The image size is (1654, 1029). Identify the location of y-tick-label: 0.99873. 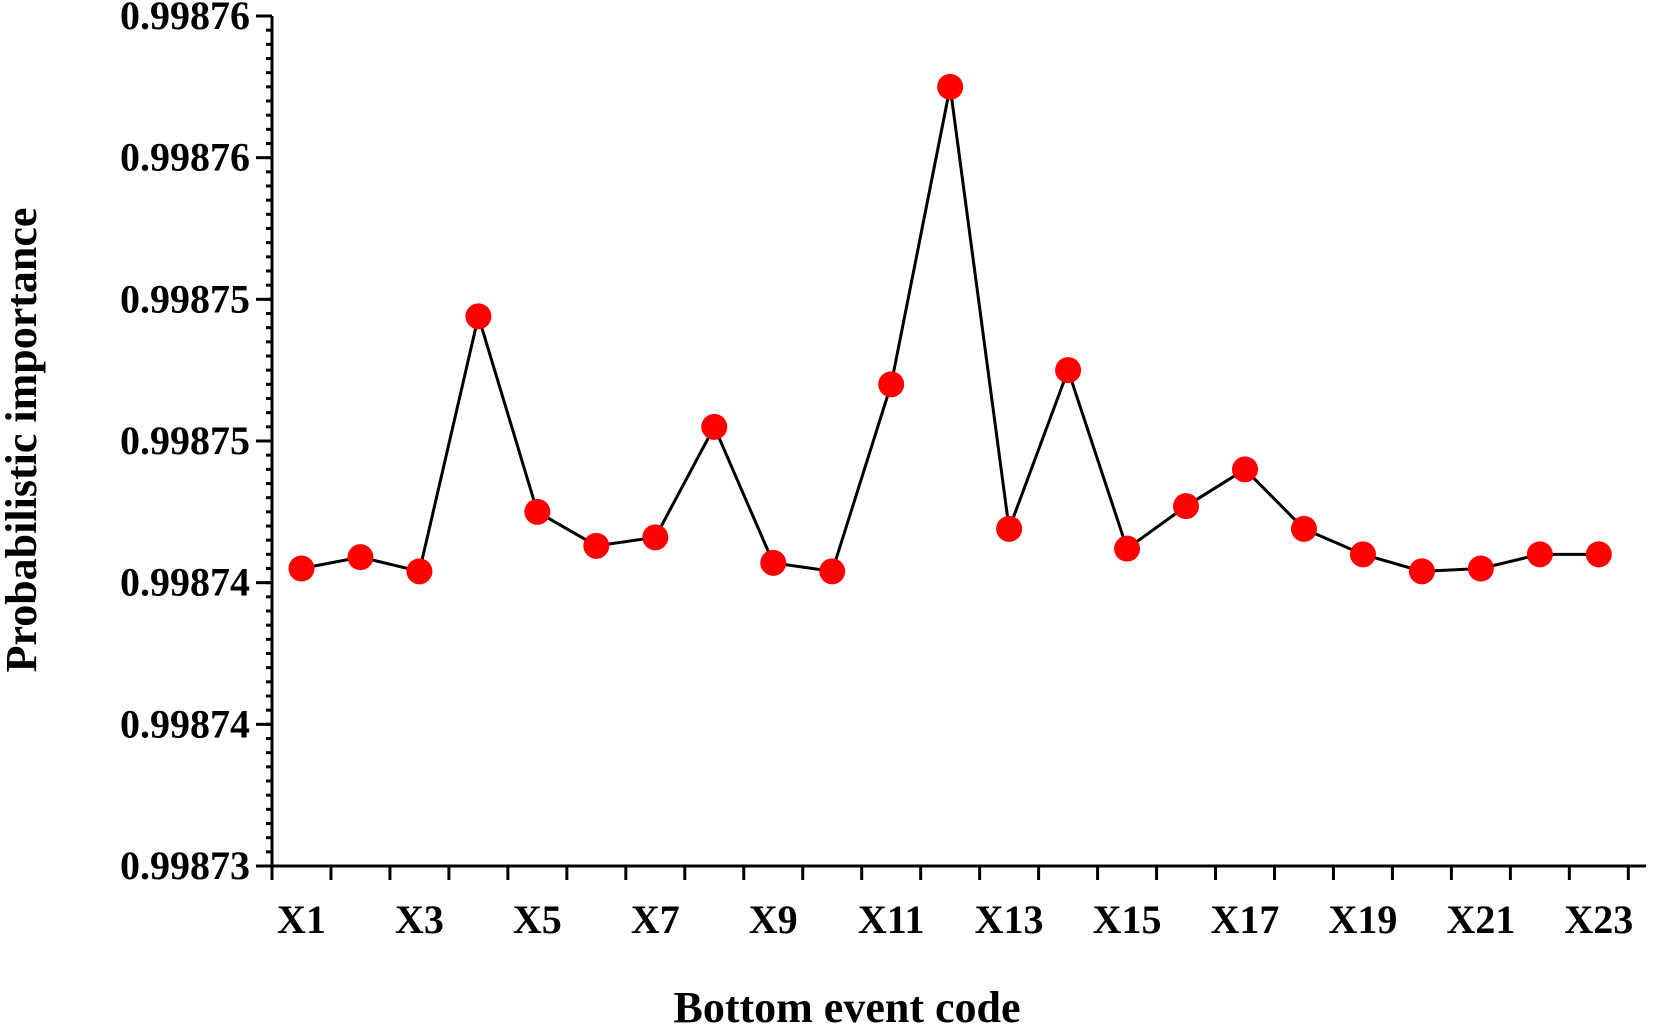
(185, 865).